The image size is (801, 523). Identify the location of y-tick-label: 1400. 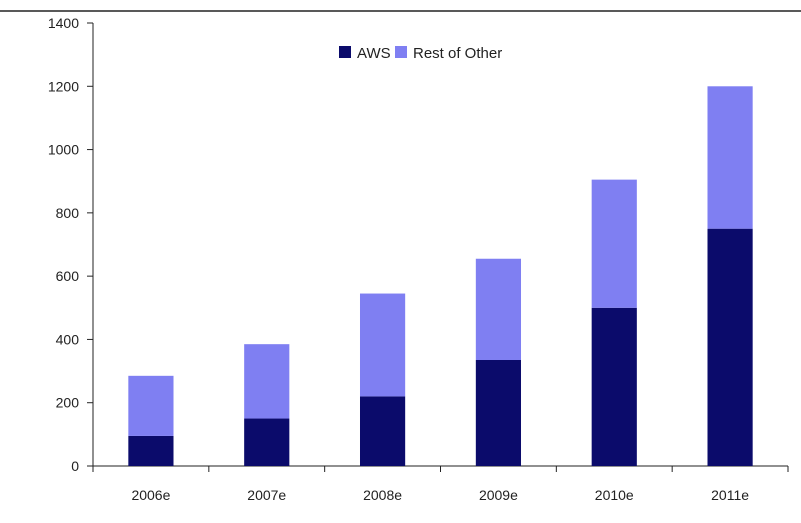
(63, 23).